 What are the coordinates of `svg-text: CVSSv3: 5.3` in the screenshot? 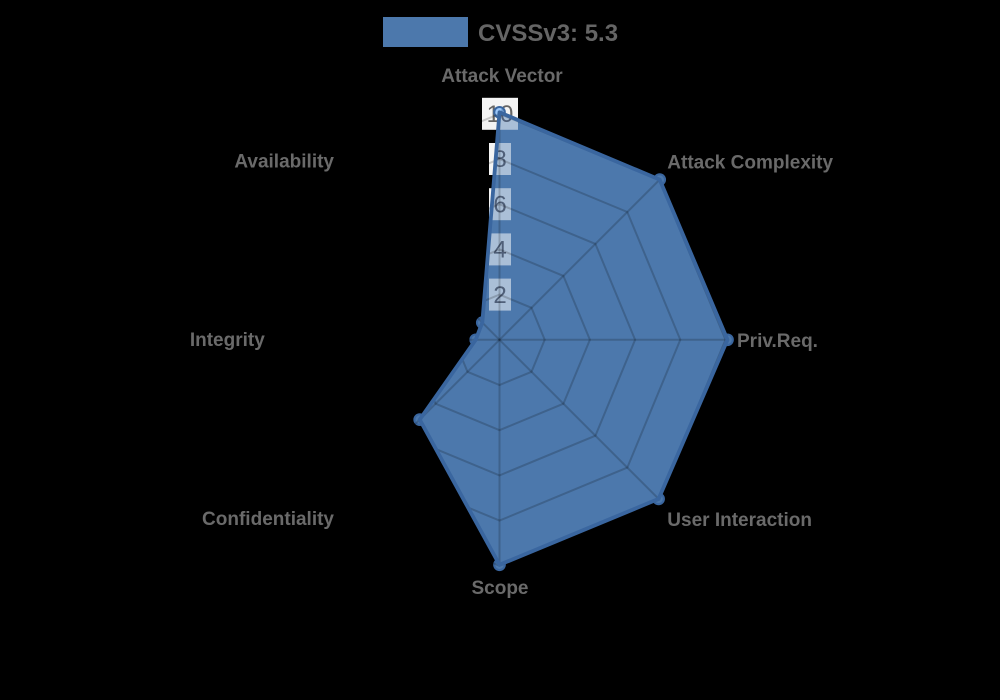 It's located at (548, 33).